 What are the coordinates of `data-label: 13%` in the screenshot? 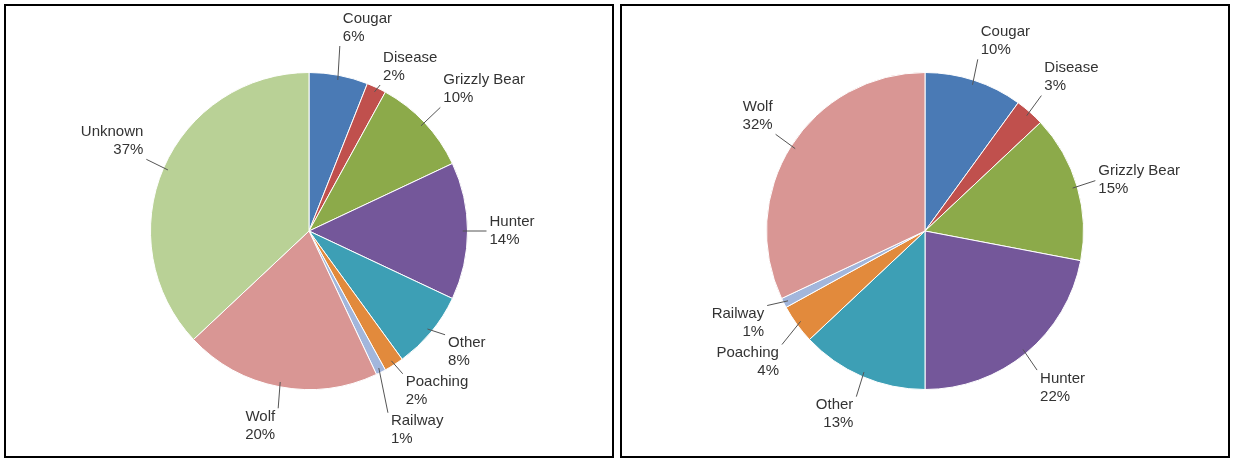 It's located at (838, 422).